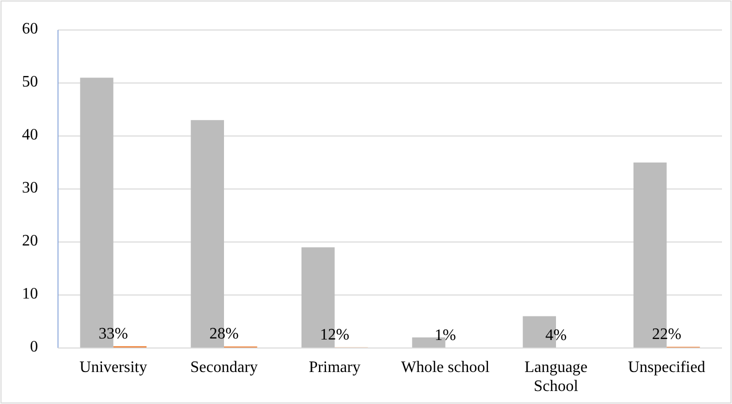 The width and height of the screenshot is (732, 404). Describe the element at coordinates (445, 367) in the screenshot. I see `x-tick-label: Whole school` at that location.